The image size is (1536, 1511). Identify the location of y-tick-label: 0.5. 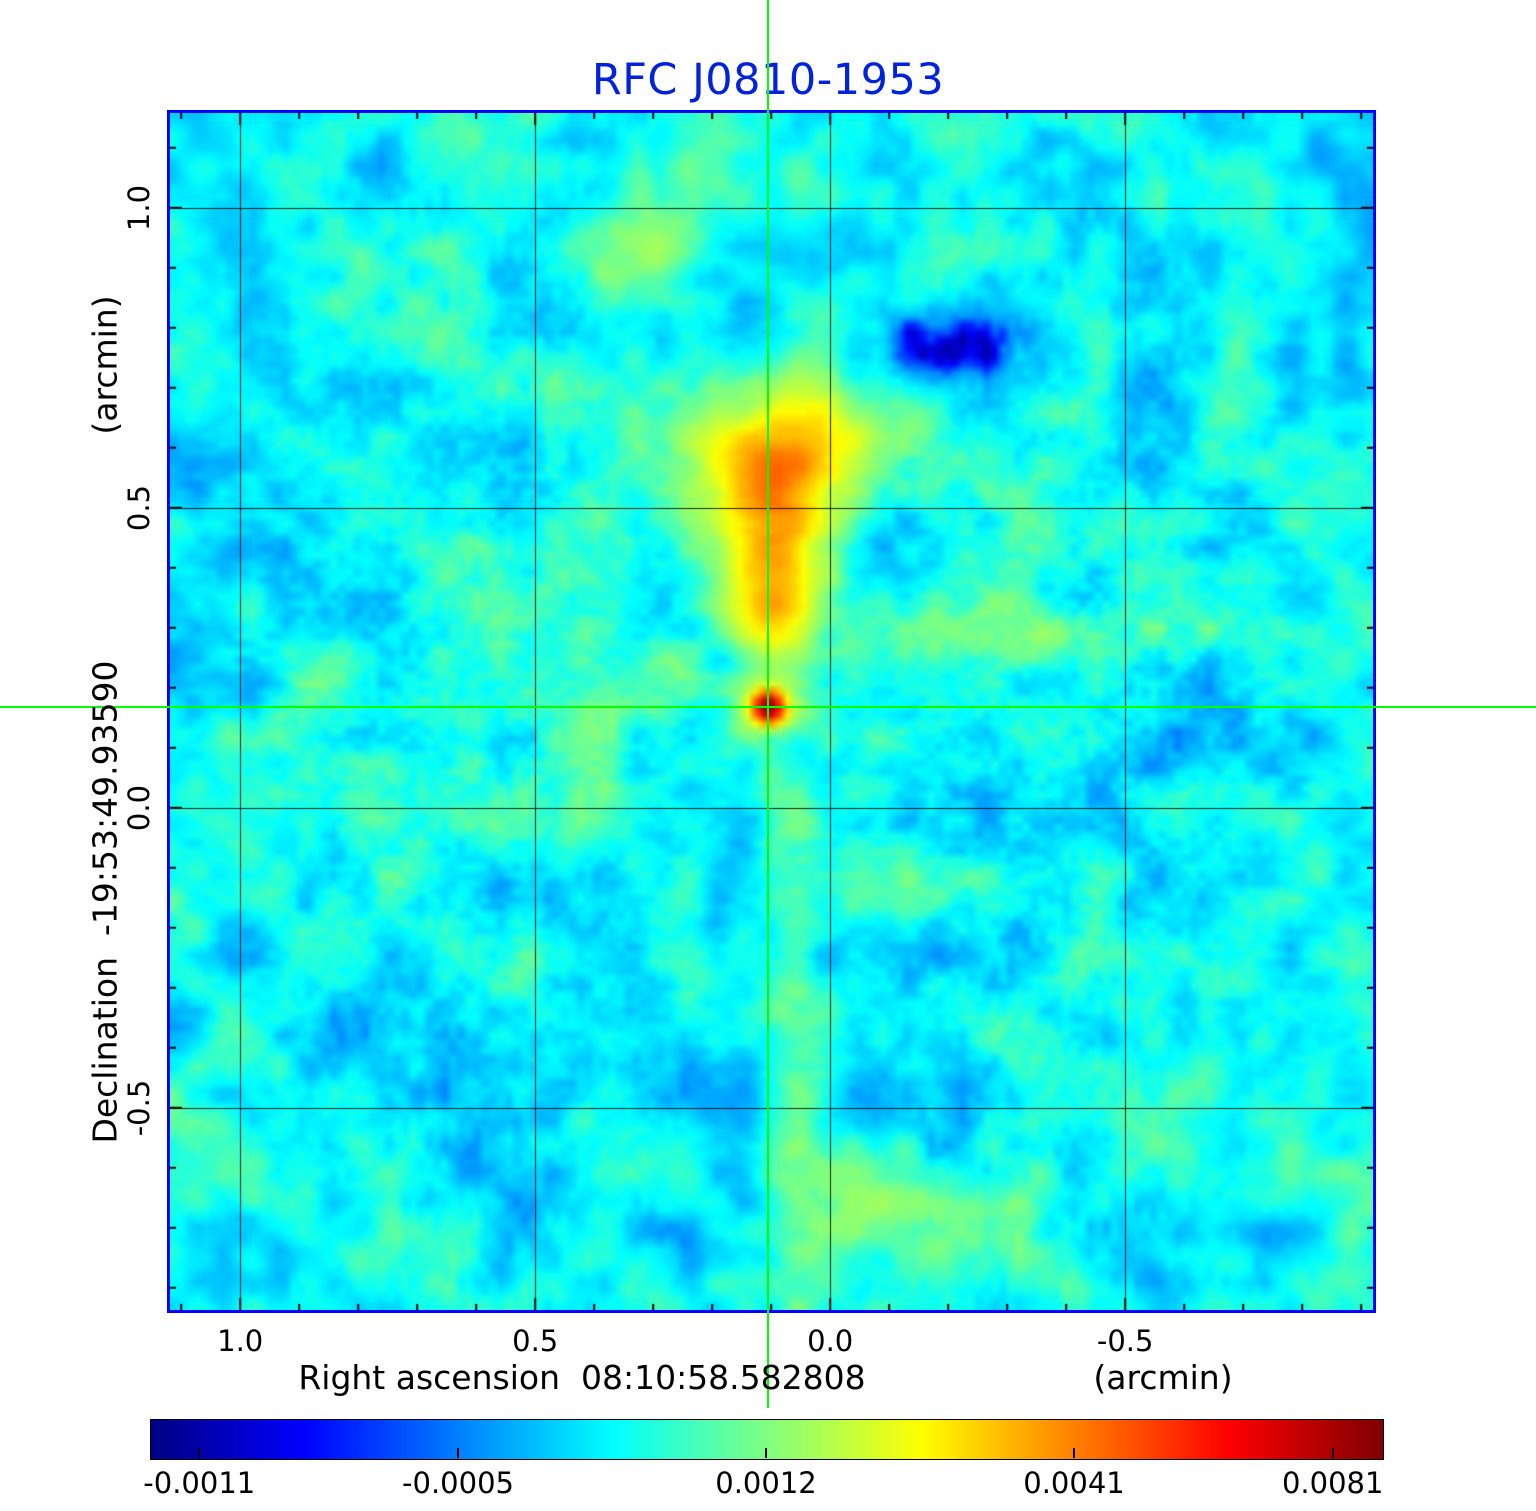
(139, 507).